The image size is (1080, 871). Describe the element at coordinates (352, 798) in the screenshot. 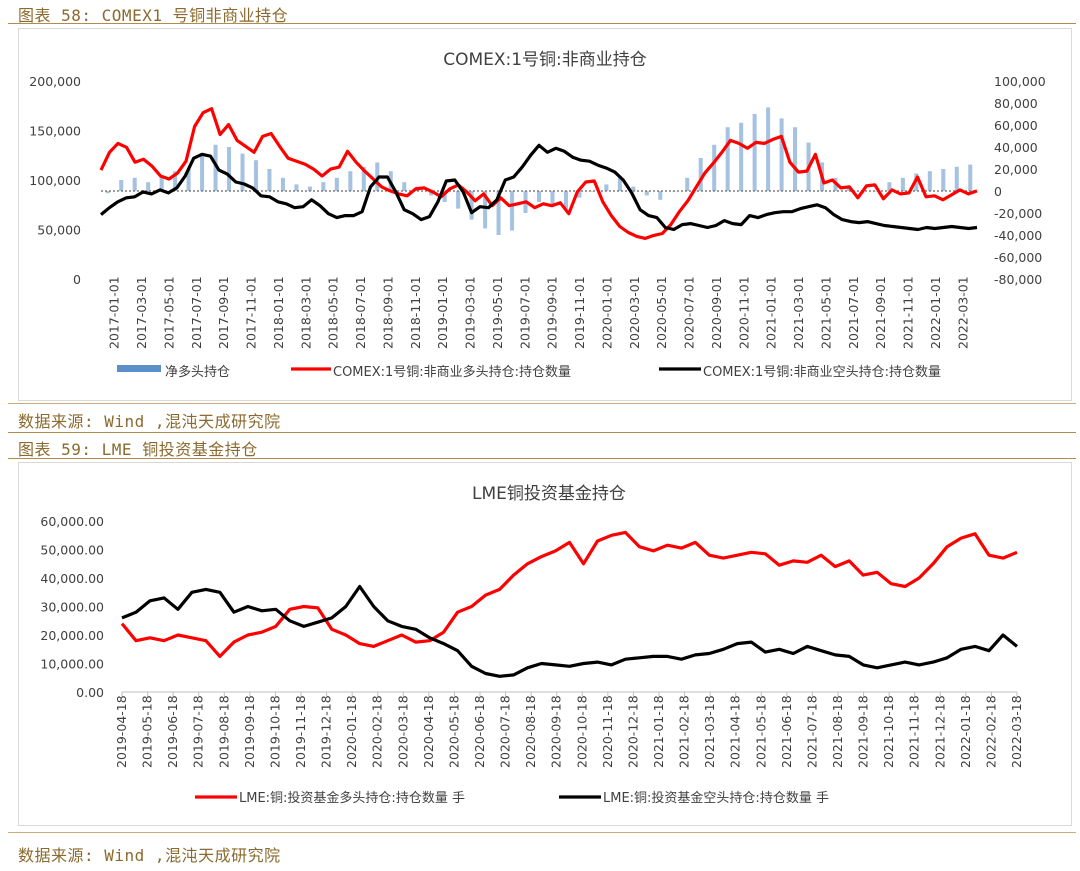

I see `legend-long-label: LME:铜:投资基金多头持仓:持仓数量 手` at that location.